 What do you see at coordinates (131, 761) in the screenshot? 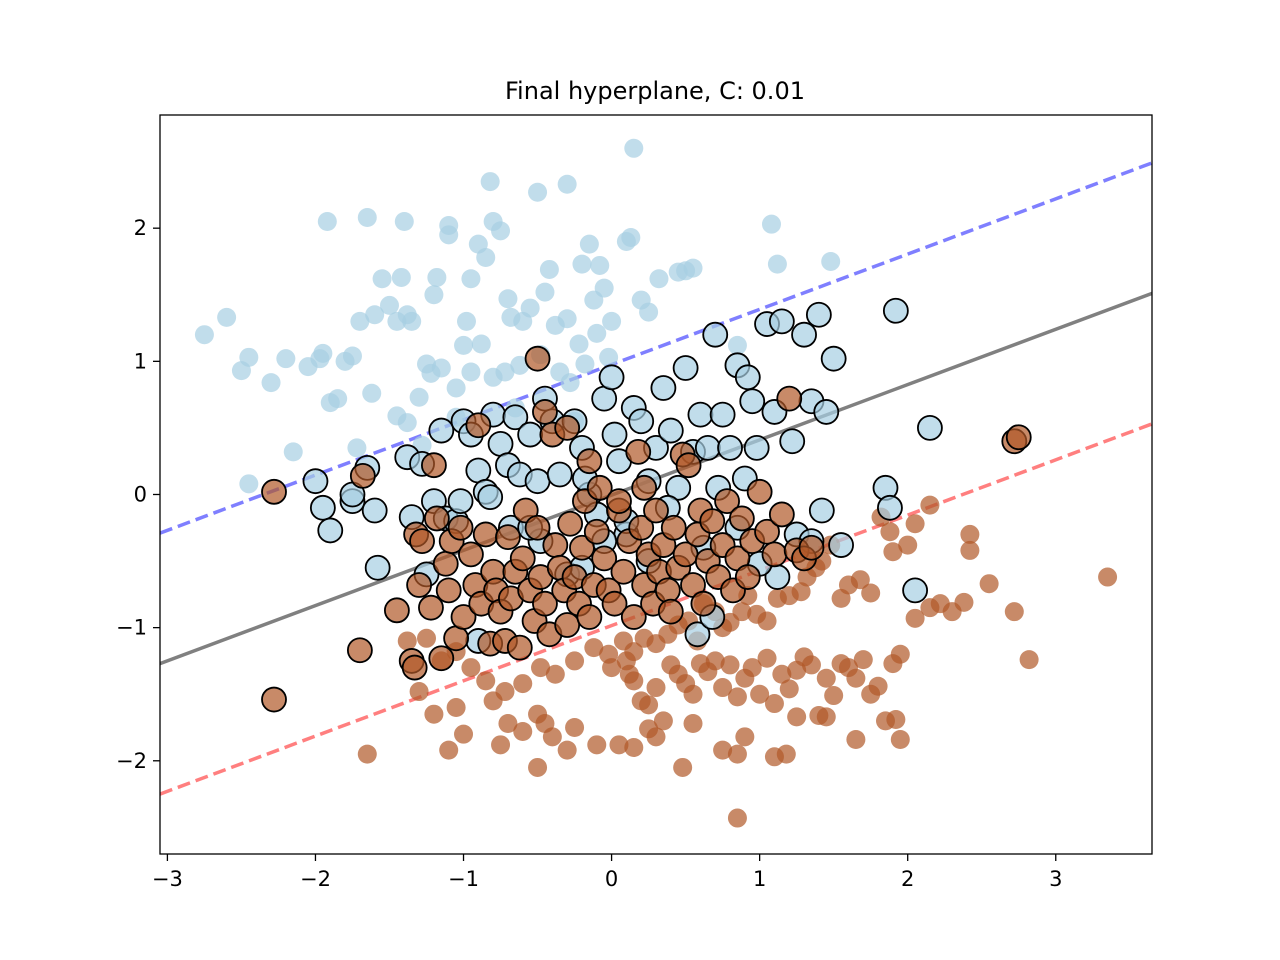
I see `y-tick-label: −2` at bounding box center [131, 761].